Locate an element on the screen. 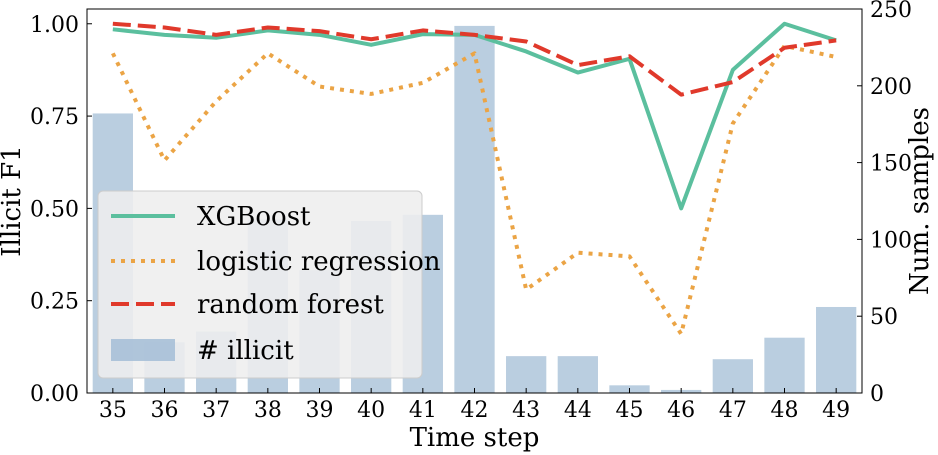 This screenshot has height=455, width=938. legend-label: XGBoost is located at coordinates (254, 217).